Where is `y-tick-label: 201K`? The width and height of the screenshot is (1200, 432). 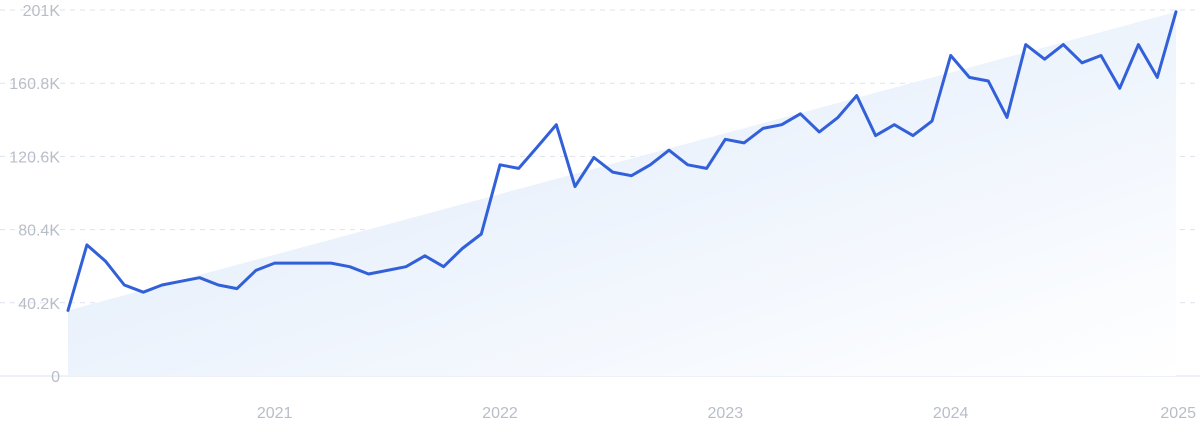
y-tick-label: 201K is located at coordinates (42, 11).